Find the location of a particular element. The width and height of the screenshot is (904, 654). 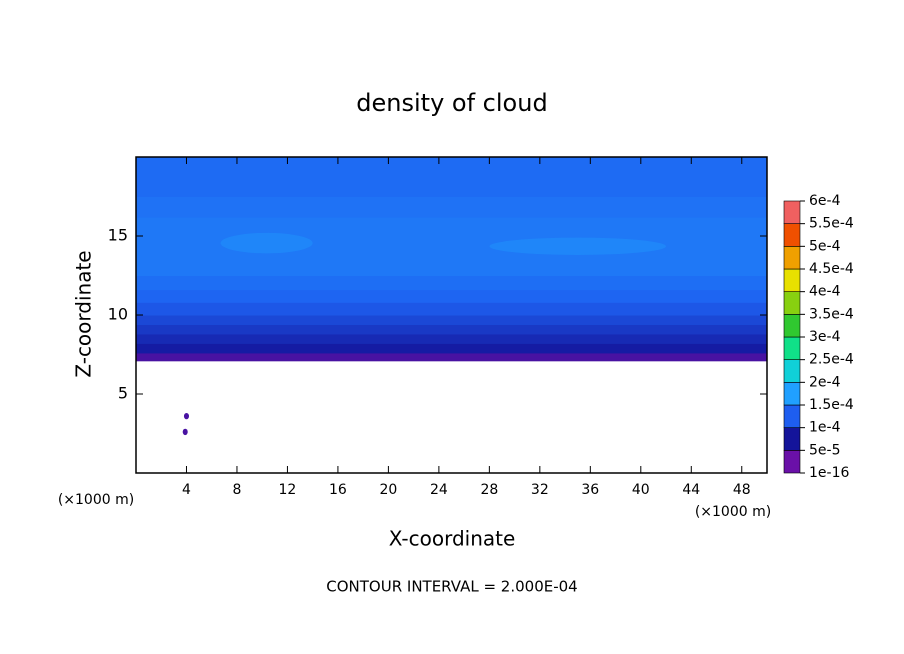

colorbar-label: 6e-4 is located at coordinates (825, 201).